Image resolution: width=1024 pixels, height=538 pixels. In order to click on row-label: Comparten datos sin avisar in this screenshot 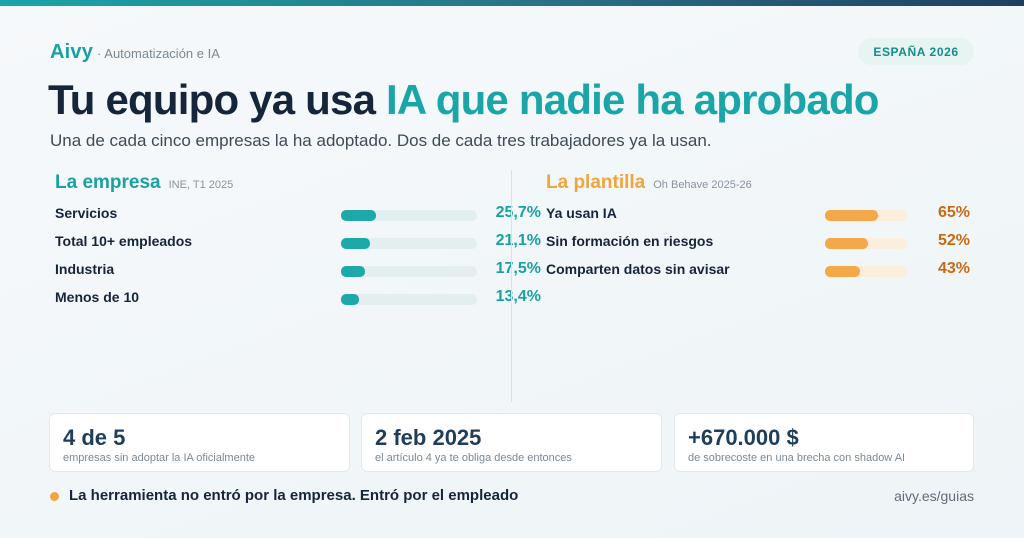, I will do `click(638, 269)`.